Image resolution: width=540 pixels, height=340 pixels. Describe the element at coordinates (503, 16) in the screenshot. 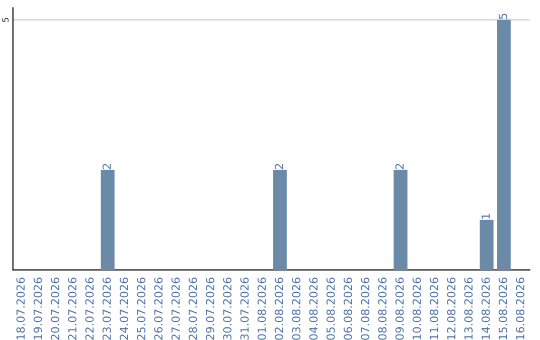

I see `data-label: 5` at that location.